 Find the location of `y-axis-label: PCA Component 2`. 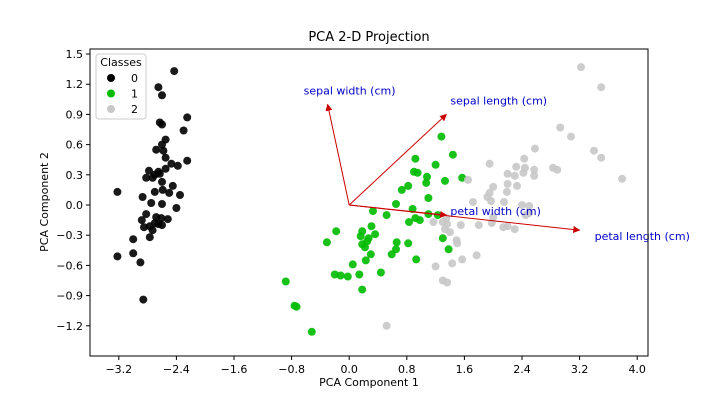

y-axis-label: PCA Component 2 is located at coordinates (44, 202).